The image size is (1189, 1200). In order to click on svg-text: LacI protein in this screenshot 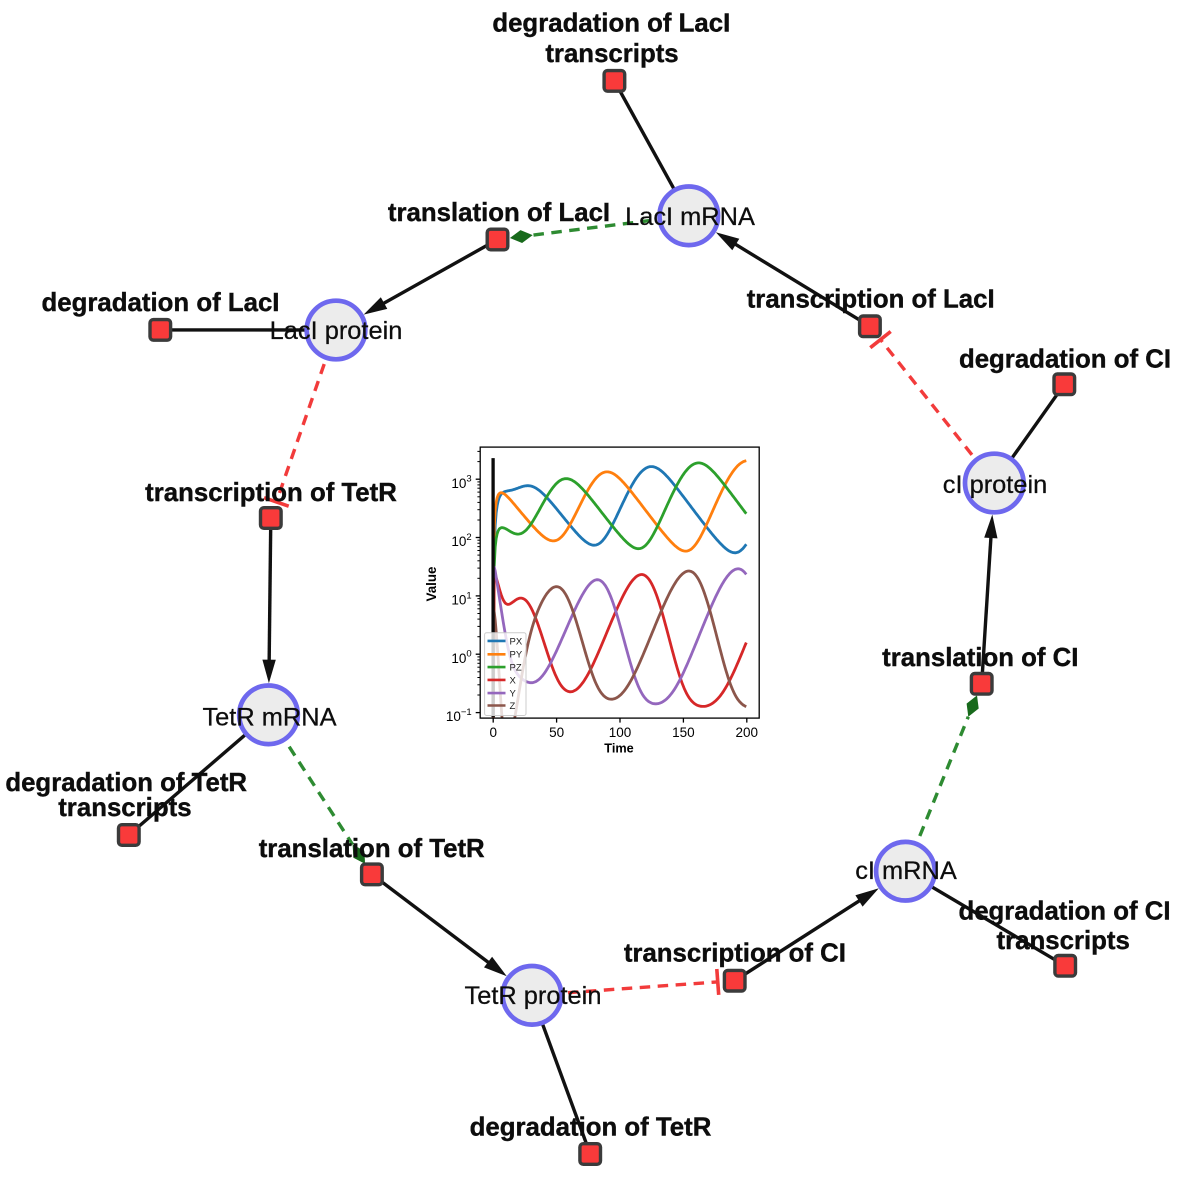, I will do `click(336, 331)`.